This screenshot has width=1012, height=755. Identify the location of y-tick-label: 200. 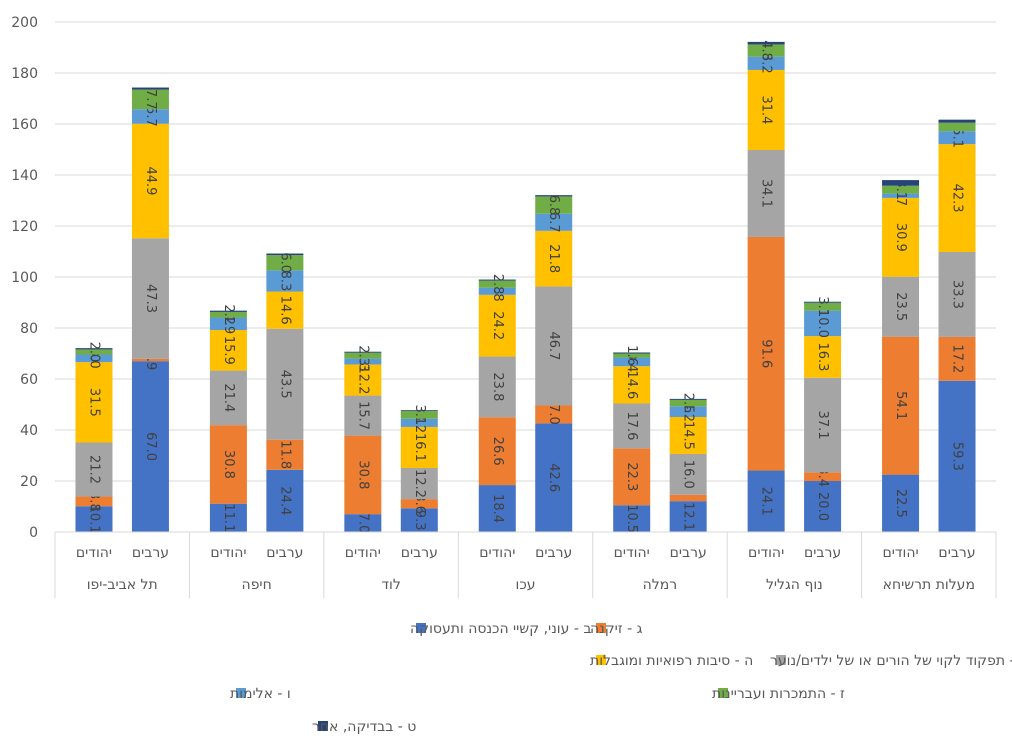
(24, 23).